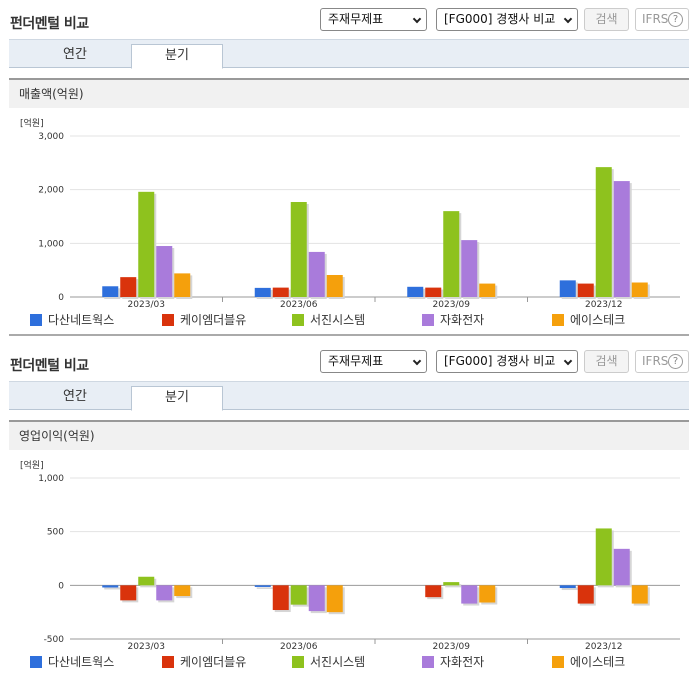 This screenshot has height=684, width=696. Describe the element at coordinates (356, 19) in the screenshot. I see `statement-select-value: 주재무제표` at that location.